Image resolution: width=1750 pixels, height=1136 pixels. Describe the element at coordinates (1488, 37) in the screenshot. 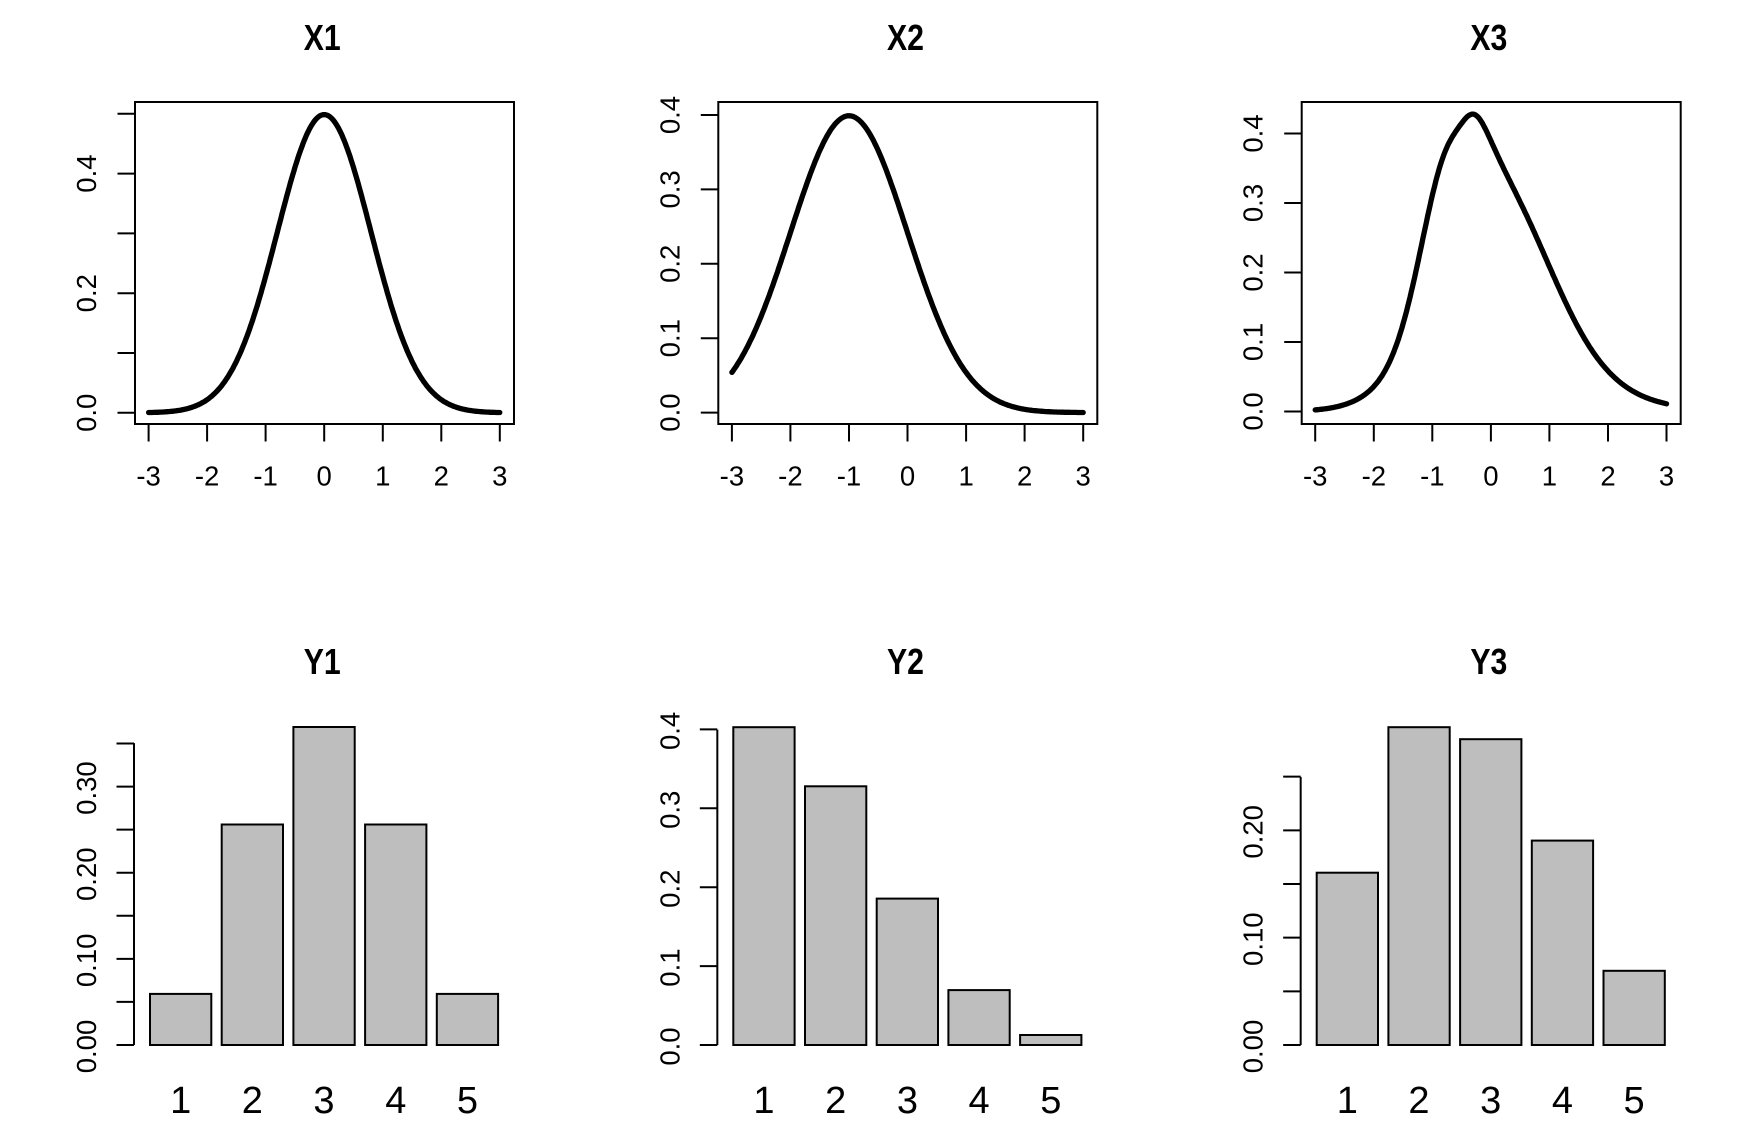

I see `svg-text: X3` at that location.